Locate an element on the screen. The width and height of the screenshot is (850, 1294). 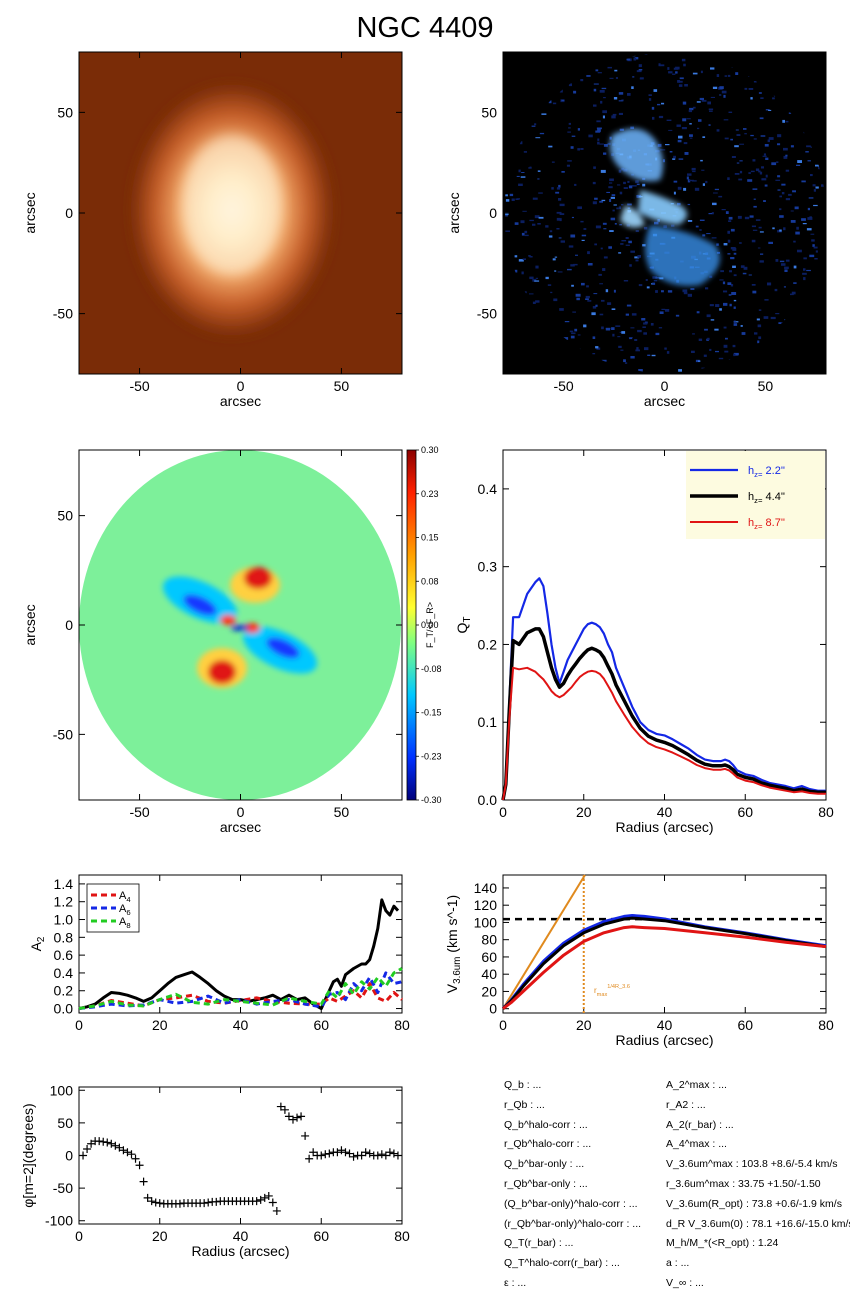
qt-series-line is located at coordinates (664, 733).